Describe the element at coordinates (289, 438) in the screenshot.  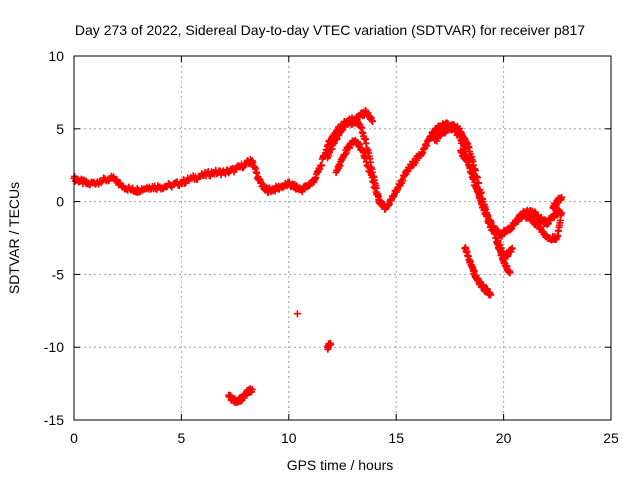
I see `x-tick-label: 10` at that location.